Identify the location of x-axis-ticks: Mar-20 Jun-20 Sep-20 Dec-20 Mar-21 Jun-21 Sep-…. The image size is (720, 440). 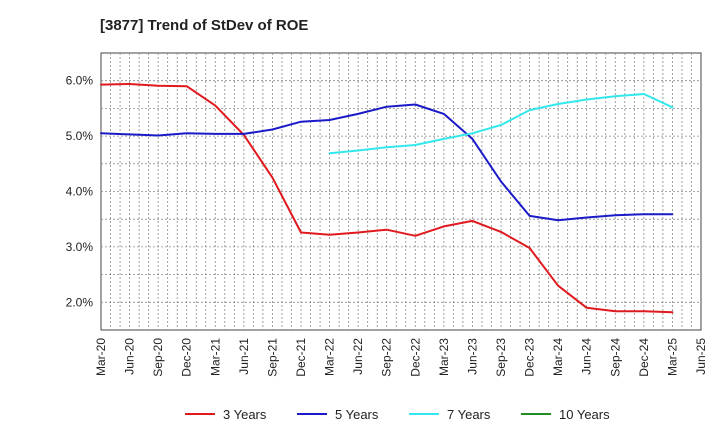
(401, 357).